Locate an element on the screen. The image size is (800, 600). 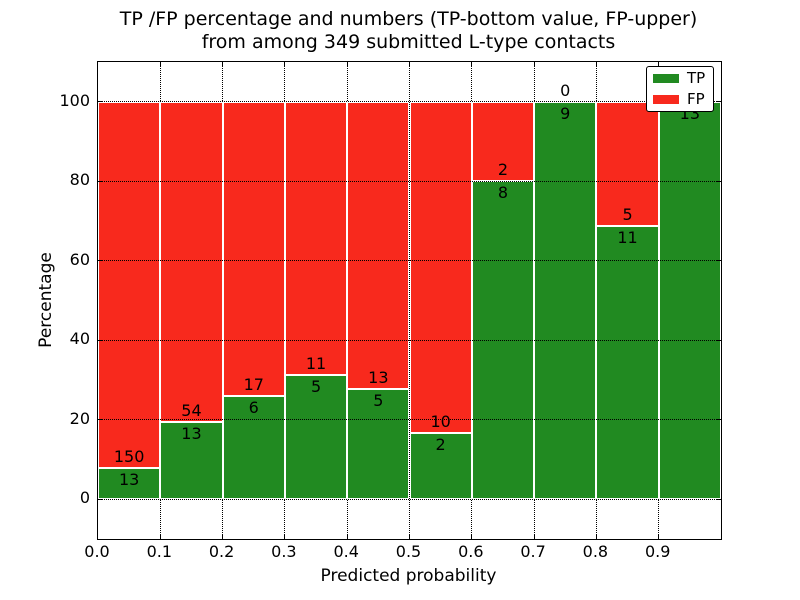
fp-count-label: 0 is located at coordinates (565, 90).